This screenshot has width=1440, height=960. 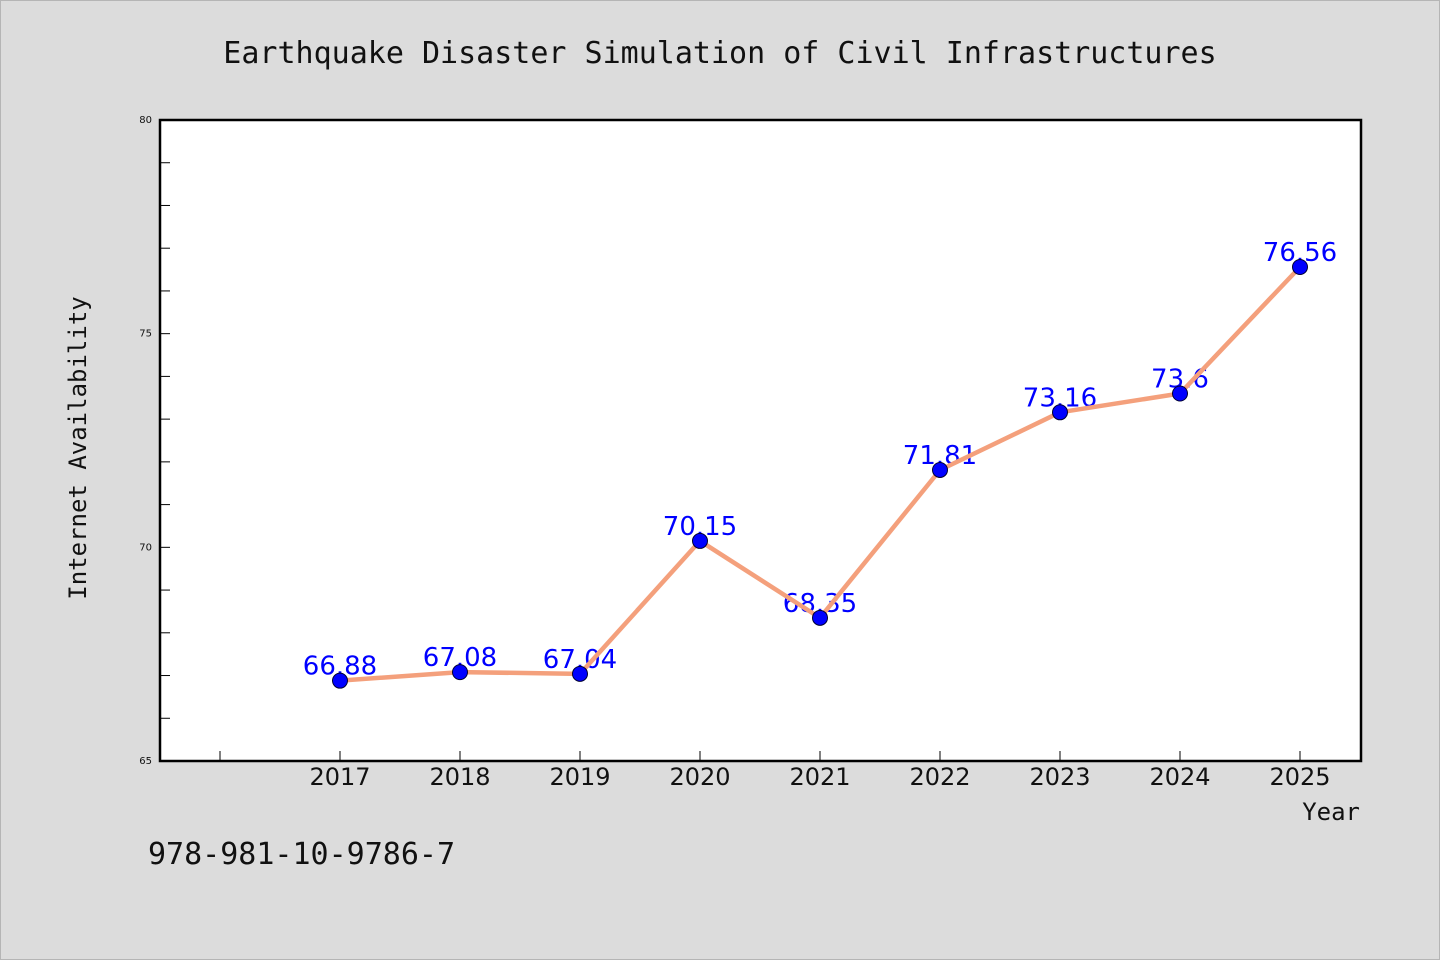 What do you see at coordinates (301, 854) in the screenshot?
I see `isbn-footer: 978-981-10-9786-7` at bounding box center [301, 854].